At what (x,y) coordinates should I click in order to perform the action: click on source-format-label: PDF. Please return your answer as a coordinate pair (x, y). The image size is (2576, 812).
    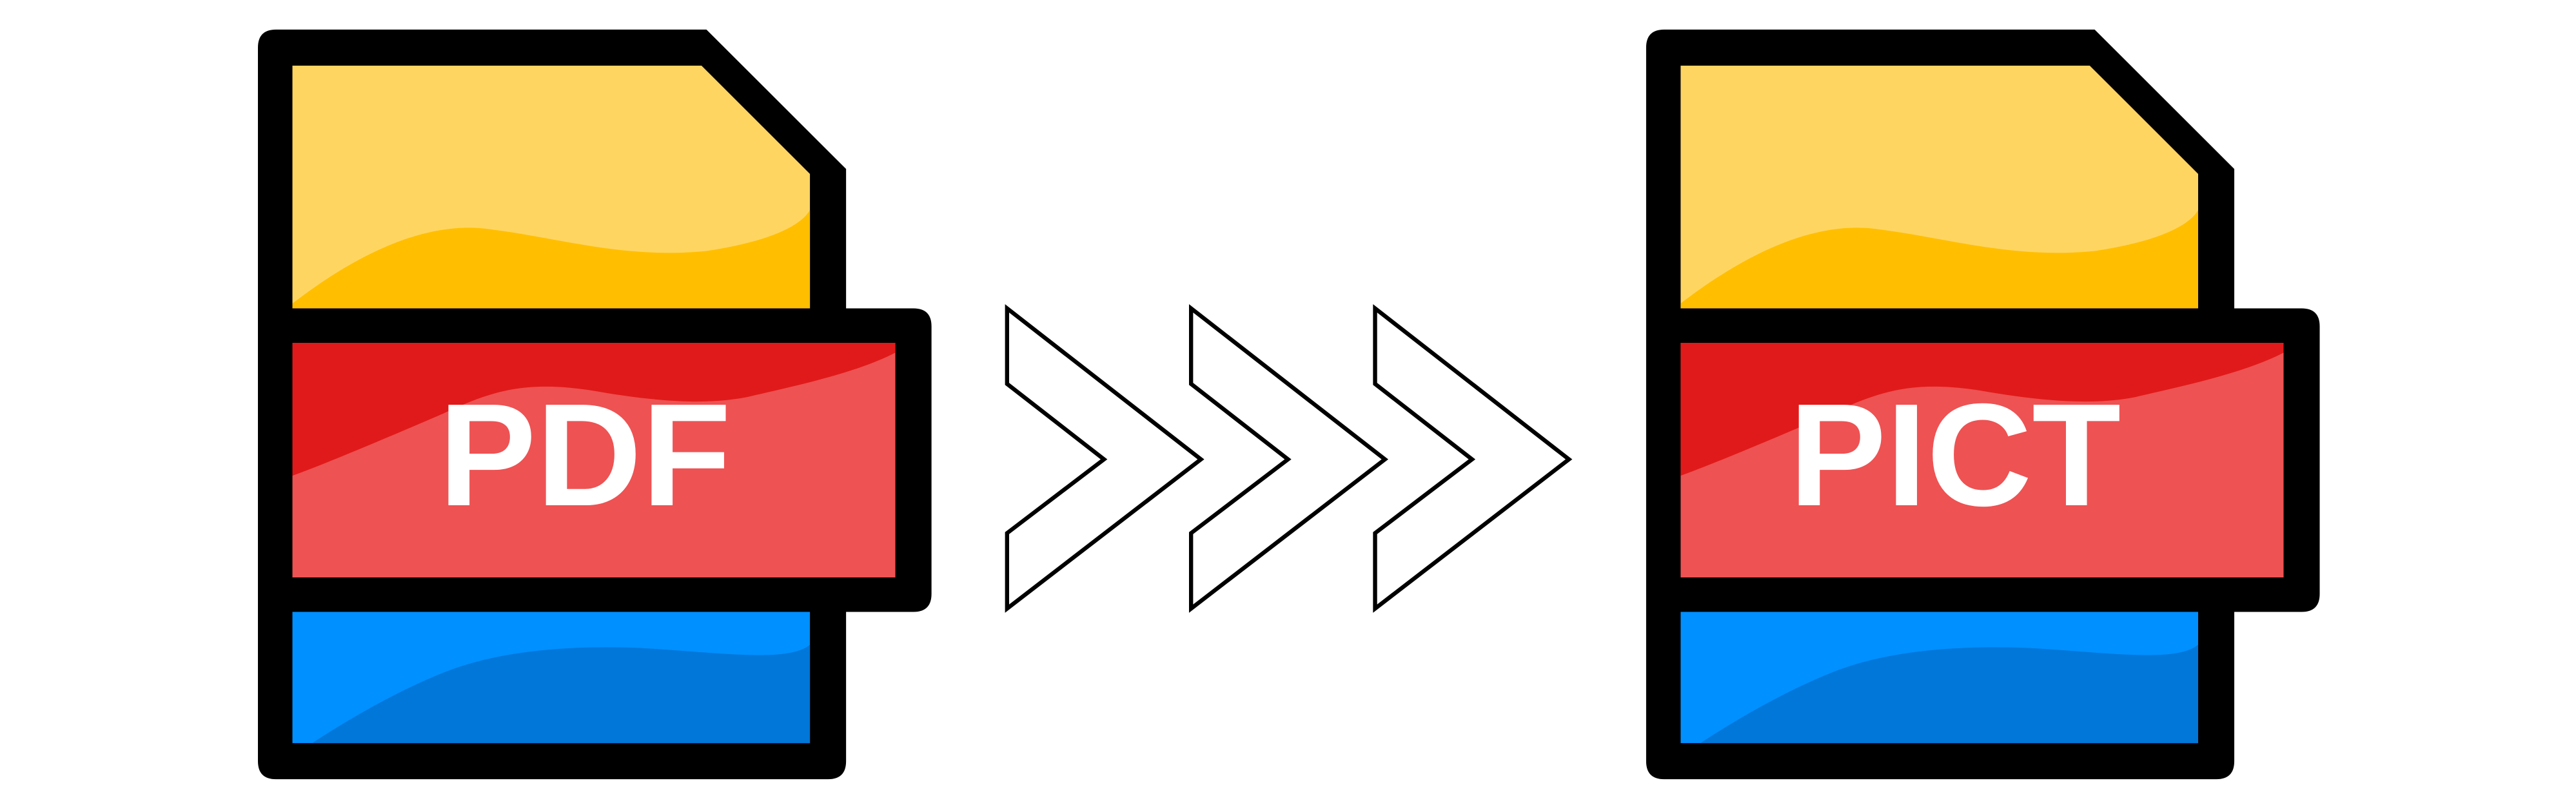
    Looking at the image, I should click on (584, 455).